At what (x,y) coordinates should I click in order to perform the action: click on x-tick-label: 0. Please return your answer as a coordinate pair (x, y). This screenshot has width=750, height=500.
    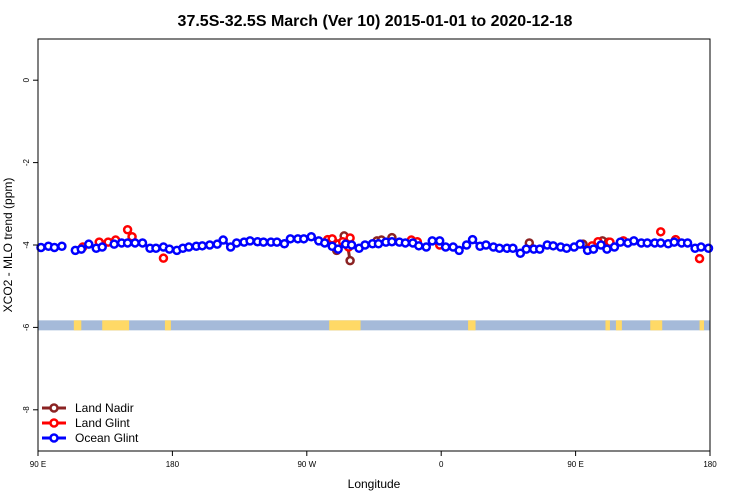
    Looking at the image, I should click on (441, 464).